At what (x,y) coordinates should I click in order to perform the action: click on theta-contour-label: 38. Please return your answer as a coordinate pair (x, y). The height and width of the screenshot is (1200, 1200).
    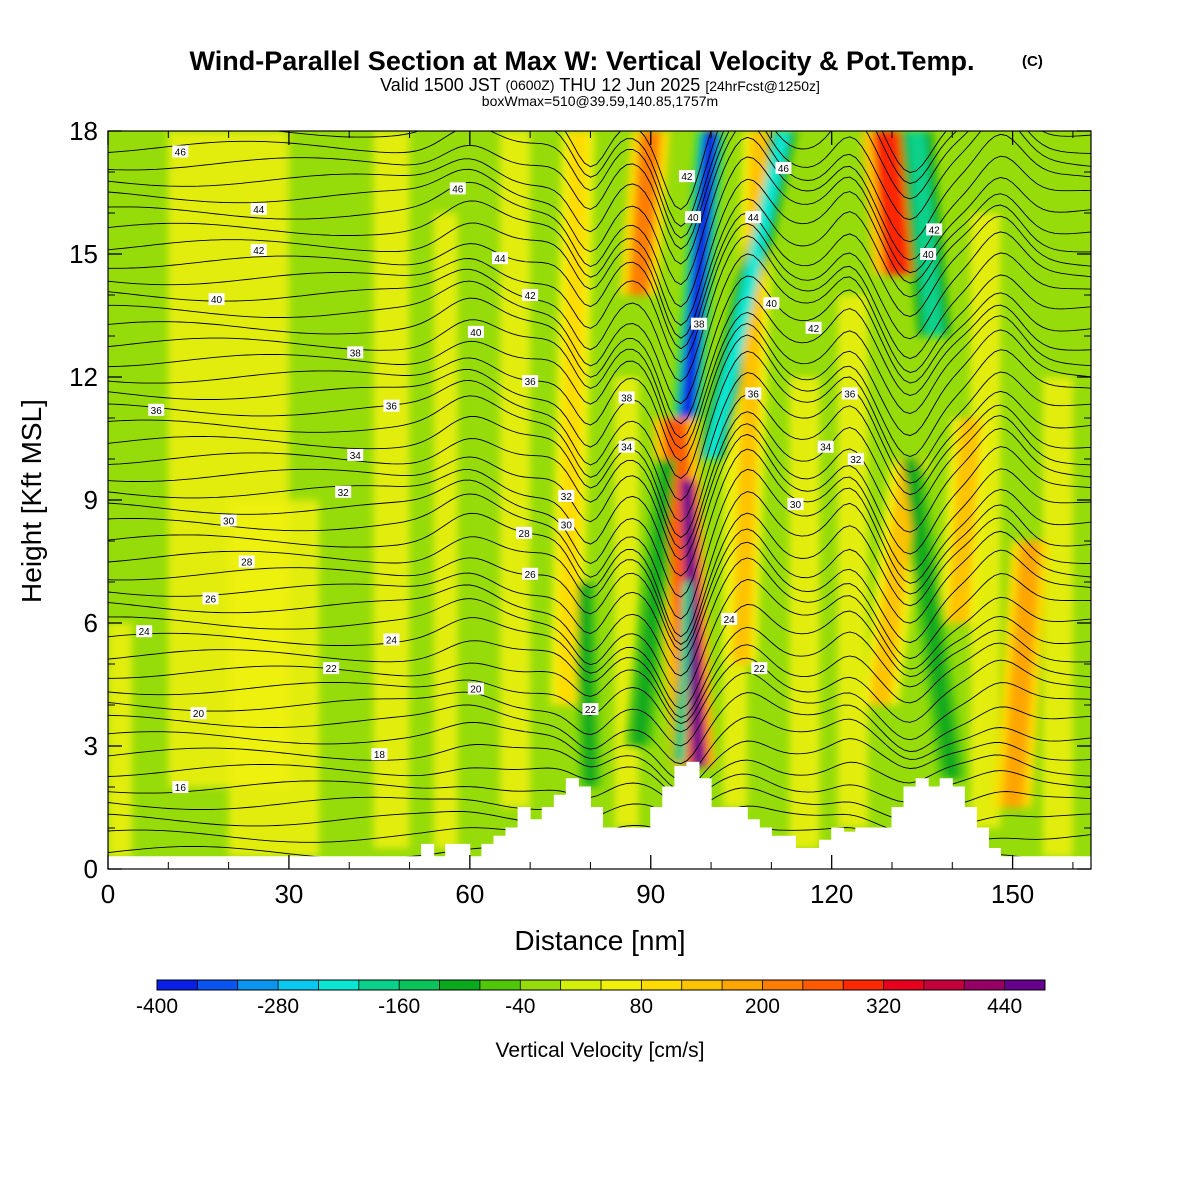
    Looking at the image, I should click on (699, 324).